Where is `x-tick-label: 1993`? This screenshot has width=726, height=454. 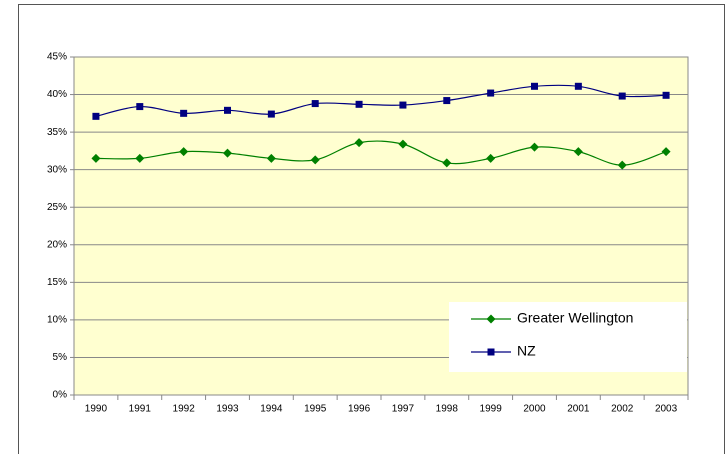
x-tick-label: 1993 is located at coordinates (227, 409).